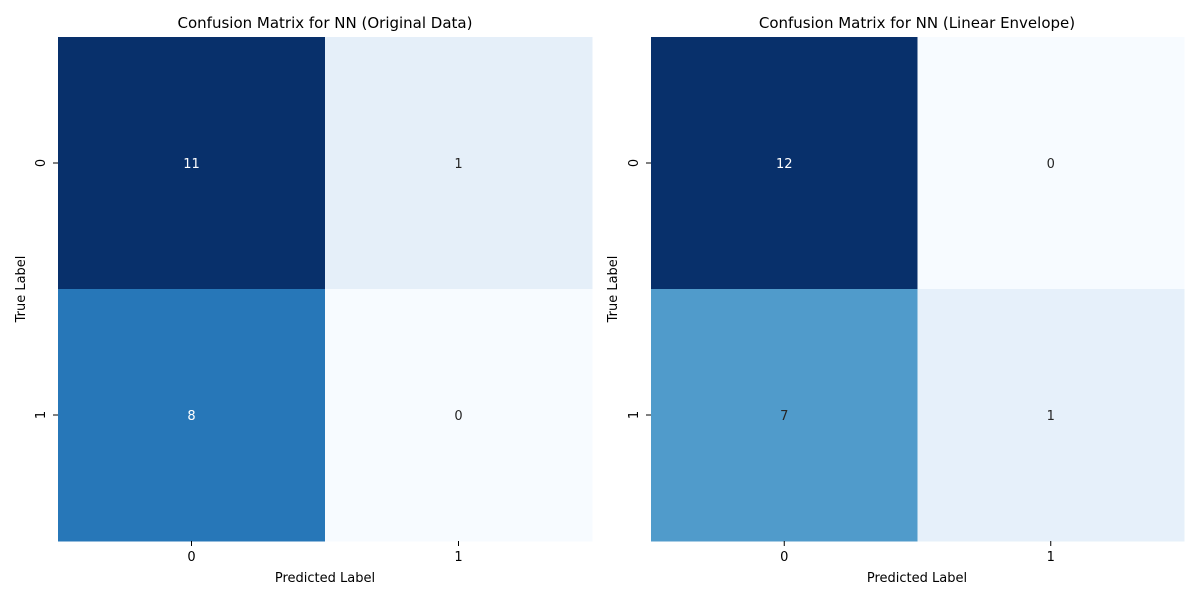 The height and width of the screenshot is (600, 1200). I want to click on cell-value-label: 8, so click(191, 416).